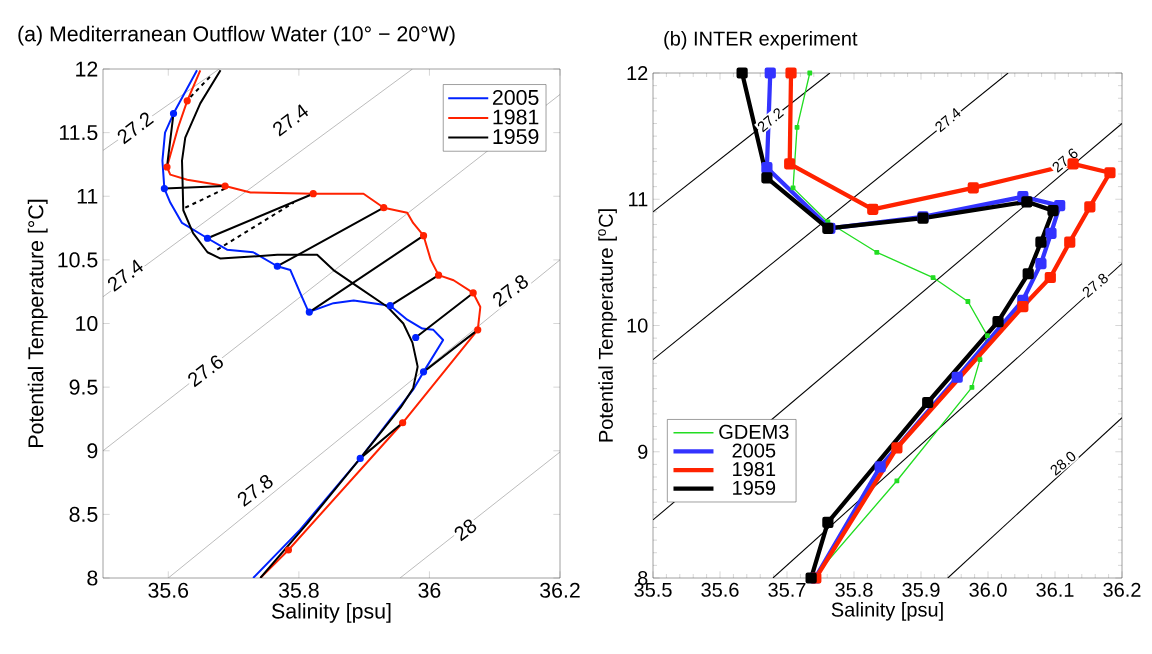 The width and height of the screenshot is (1152, 654). I want to click on y-tick-label: 9.5, so click(83, 387).